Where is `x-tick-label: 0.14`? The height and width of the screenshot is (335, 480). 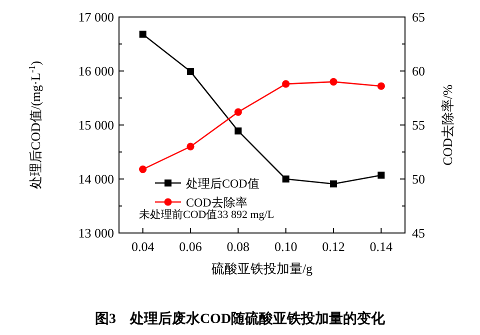
x-tick-label: 0.14 is located at coordinates (382, 246).